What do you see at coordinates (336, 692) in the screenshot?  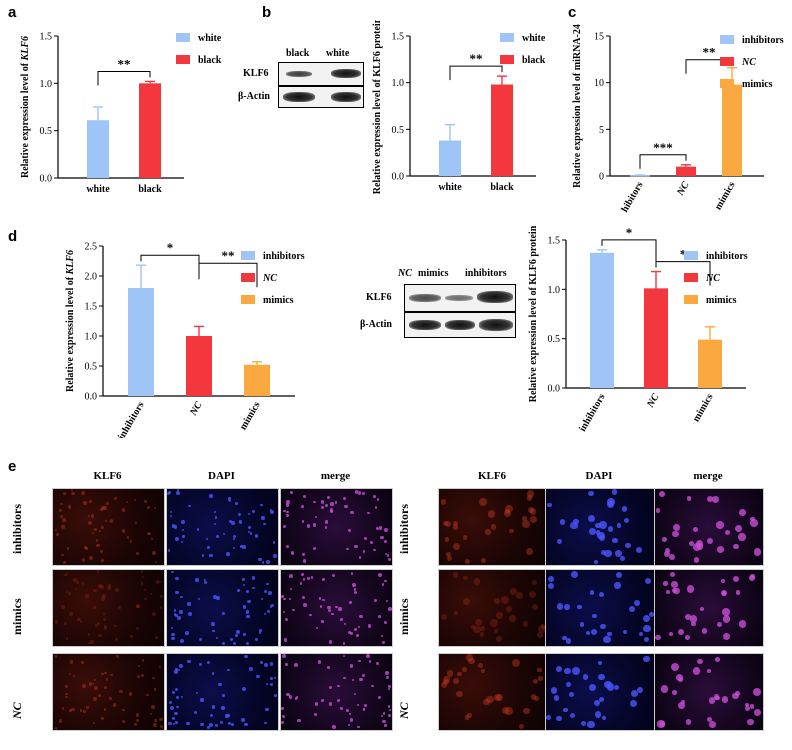 I see `fluorescence-tile` at bounding box center [336, 692].